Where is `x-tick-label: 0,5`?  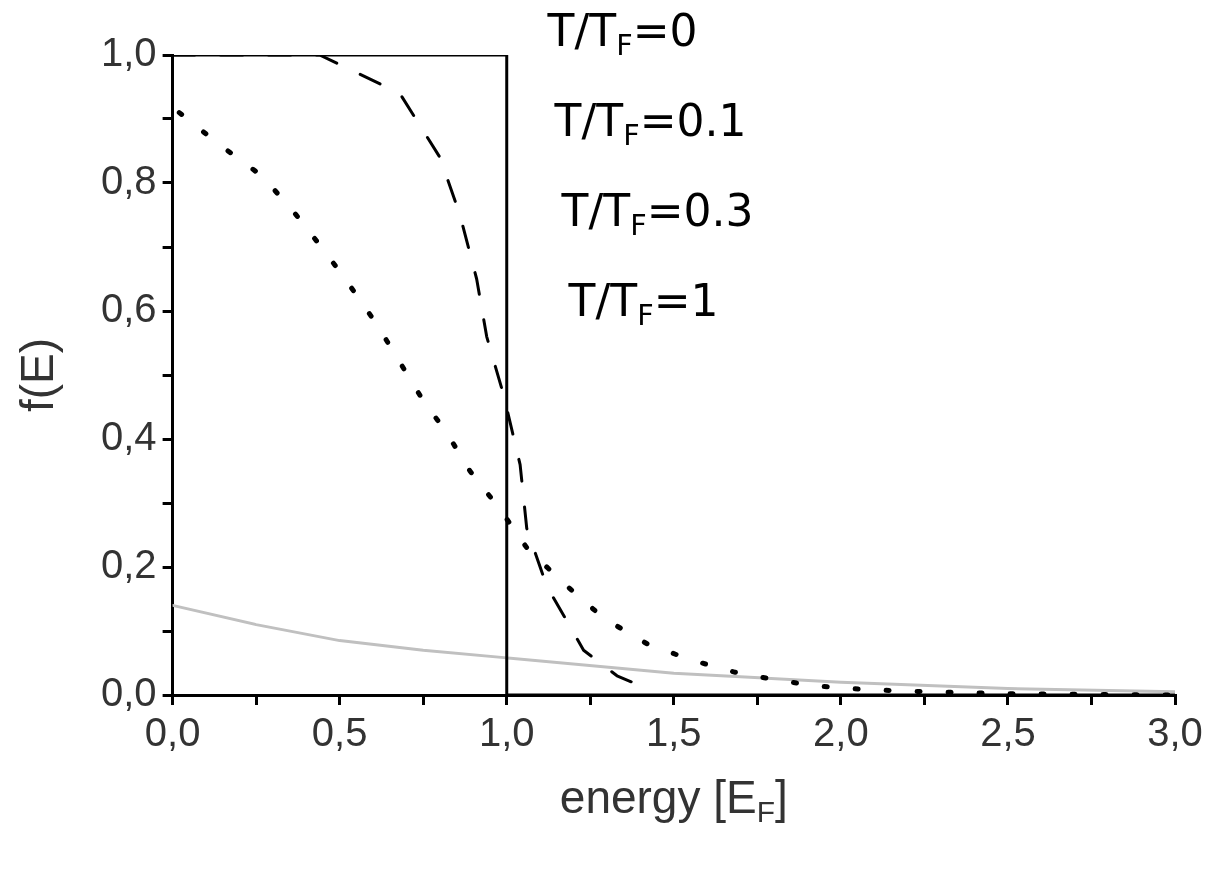
x-tick-label: 0,5 is located at coordinates (339, 732).